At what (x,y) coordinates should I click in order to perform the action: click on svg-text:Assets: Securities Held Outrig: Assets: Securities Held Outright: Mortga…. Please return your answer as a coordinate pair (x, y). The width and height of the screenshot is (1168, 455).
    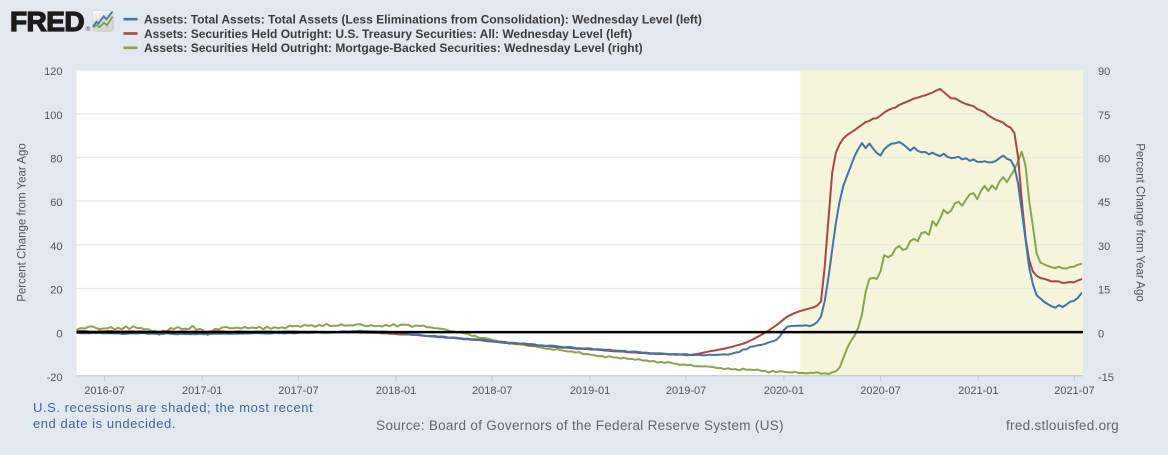
    Looking at the image, I should click on (393, 48).